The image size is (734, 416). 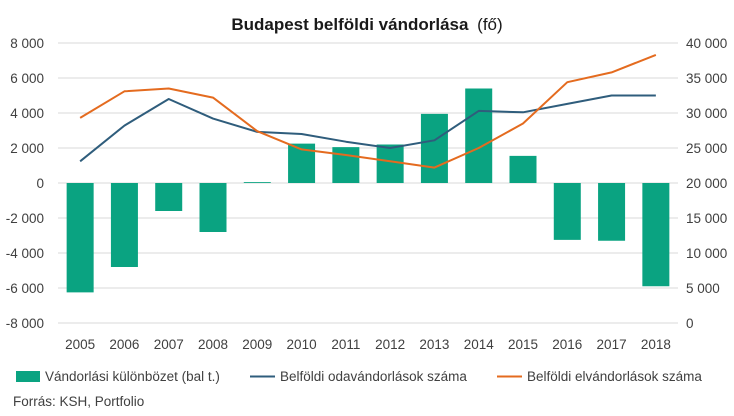 I want to click on legend-label-outflow: Belföldi elvándorlások száma, so click(x=614, y=376).